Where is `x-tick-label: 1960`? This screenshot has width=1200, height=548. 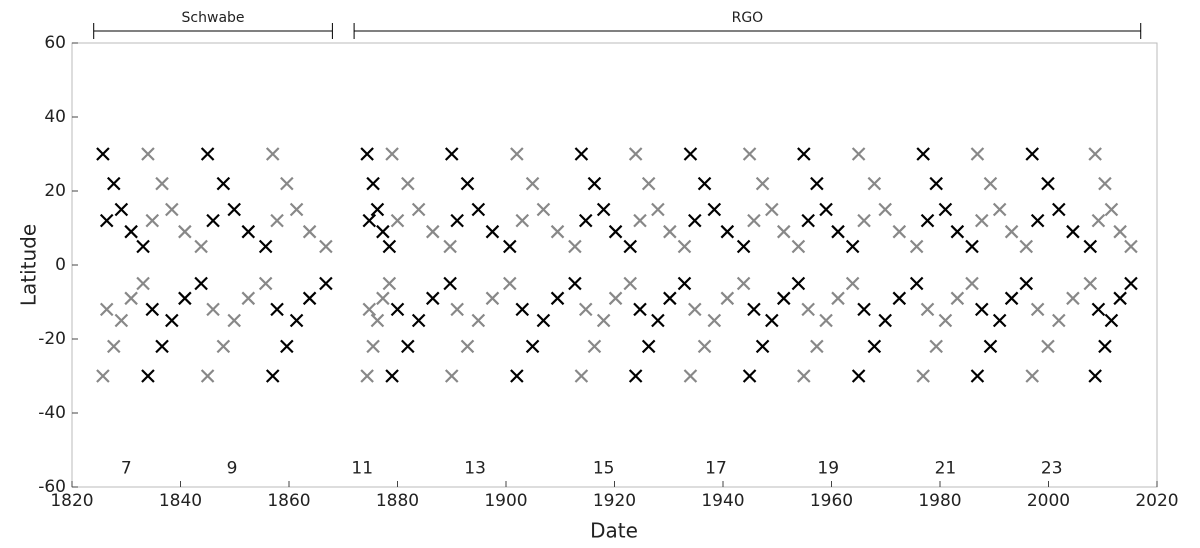 x-tick-label: 1960 is located at coordinates (831, 501).